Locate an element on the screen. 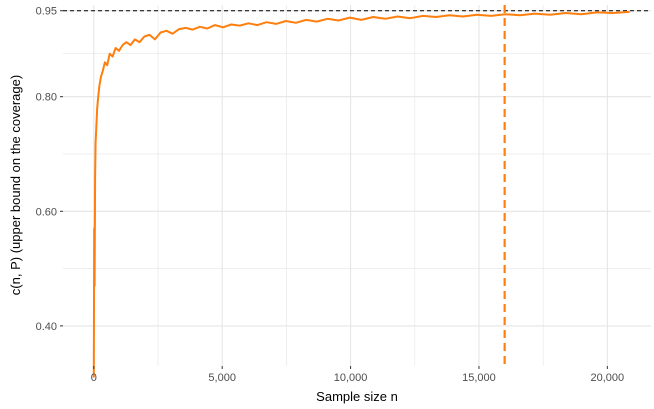 The width and height of the screenshot is (654, 409). x-tick-label: 10,000 is located at coordinates (351, 378).